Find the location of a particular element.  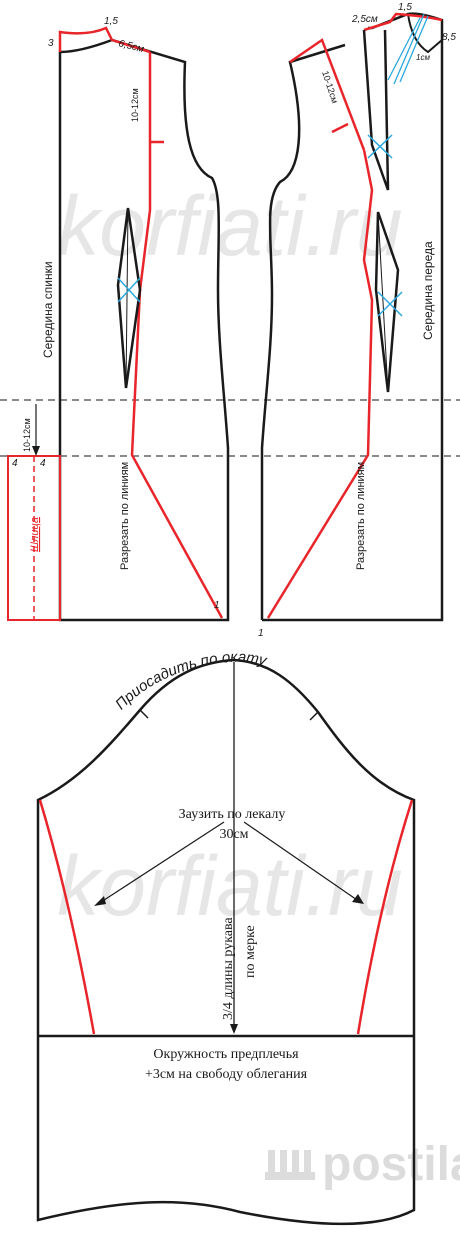

sleeve-length-label-2: по мерке is located at coordinates (250, 951).